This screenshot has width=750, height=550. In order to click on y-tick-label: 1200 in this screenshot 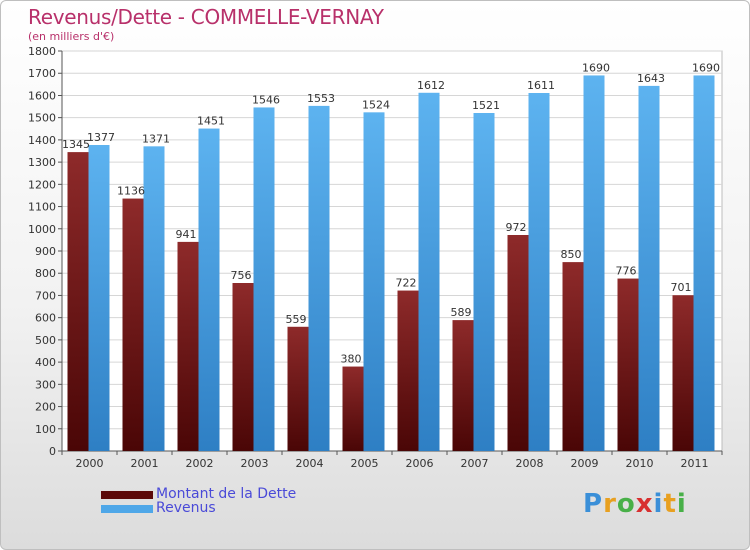, I will do `click(42, 184)`.